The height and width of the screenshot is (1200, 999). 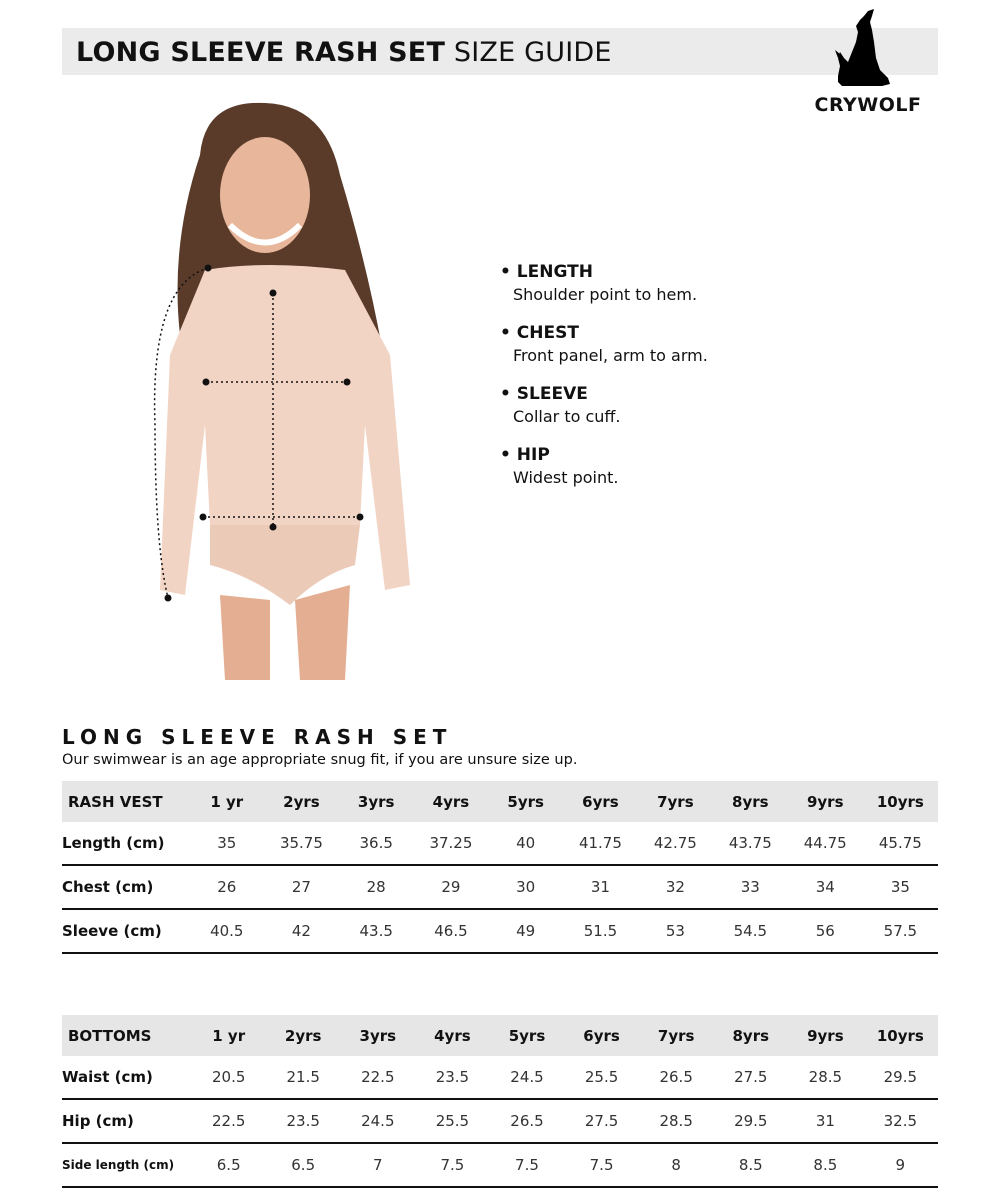 What do you see at coordinates (451, 844) in the screenshot?
I see `size-value: 37.25` at bounding box center [451, 844].